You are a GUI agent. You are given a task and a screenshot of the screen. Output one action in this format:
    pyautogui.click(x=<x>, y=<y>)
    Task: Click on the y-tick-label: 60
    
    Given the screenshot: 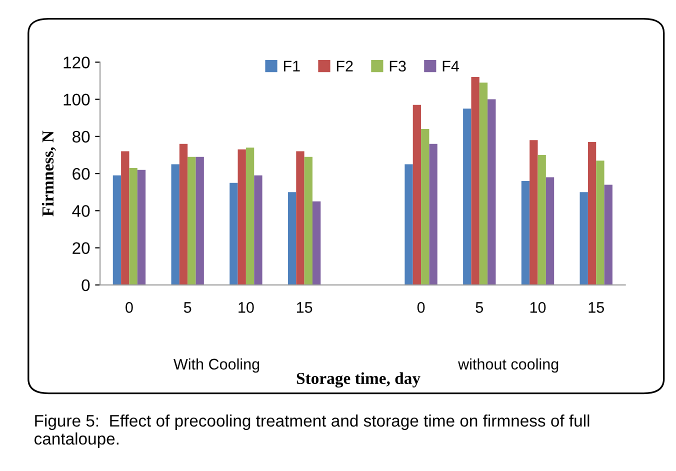 What is the action you would take?
    pyautogui.click(x=81, y=174)
    